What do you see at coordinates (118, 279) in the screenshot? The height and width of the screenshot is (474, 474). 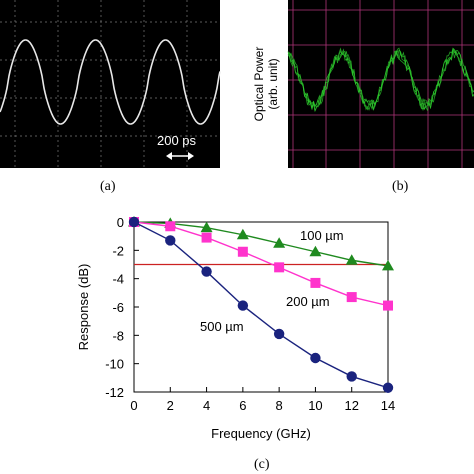 I see `y-tick-label: -4` at bounding box center [118, 279].